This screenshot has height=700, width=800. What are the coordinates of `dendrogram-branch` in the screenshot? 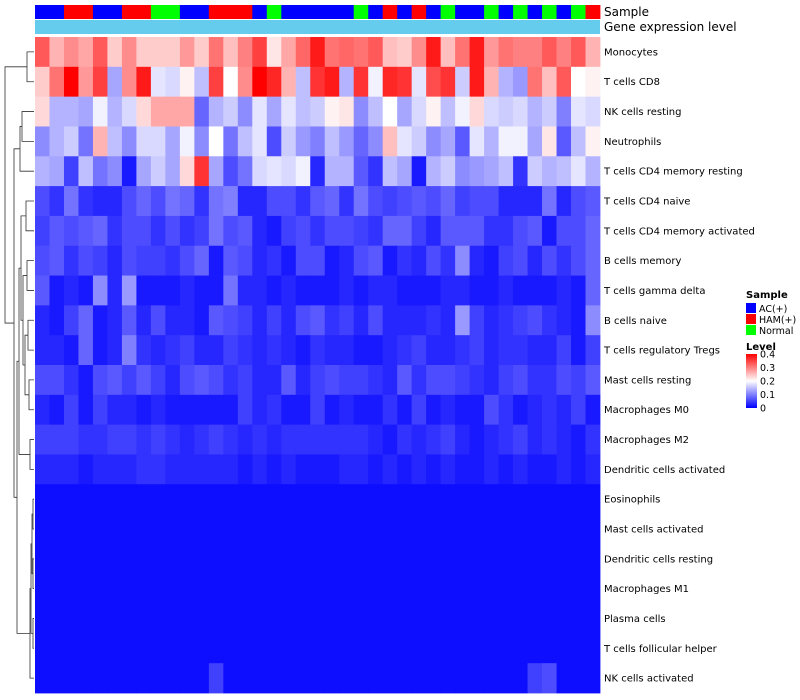 It's located at (30, 335).